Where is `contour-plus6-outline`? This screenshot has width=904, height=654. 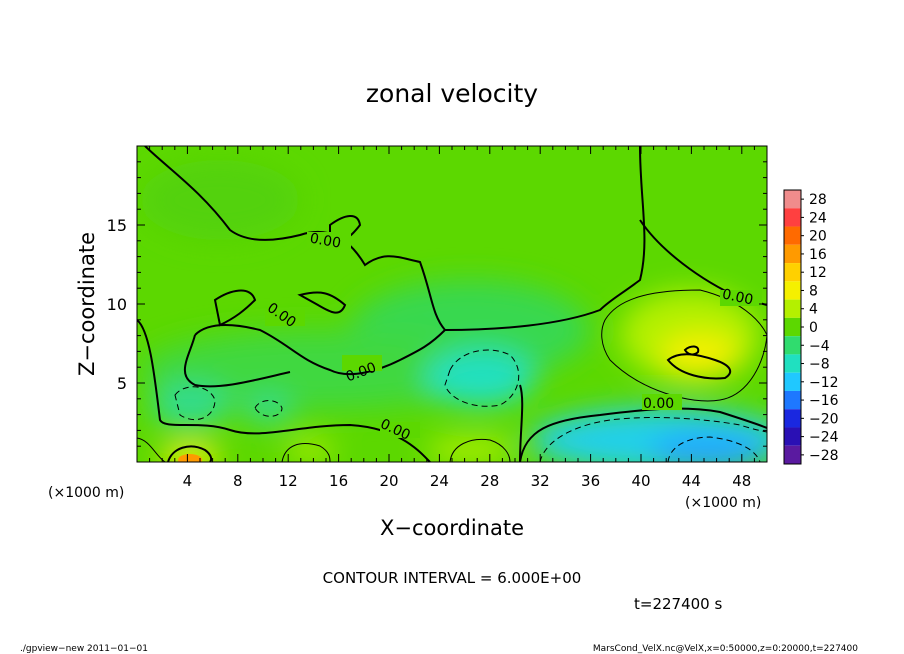 contour-plus6-outline is located at coordinates (684, 345).